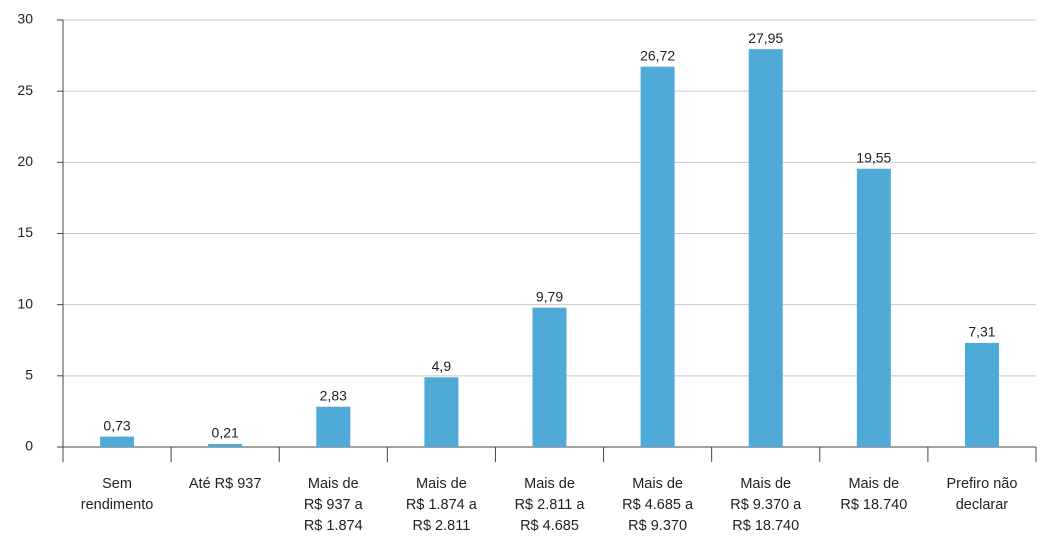 The height and width of the screenshot is (543, 1049). Describe the element at coordinates (981, 332) in the screenshot. I see `data-label: 7,31` at that location.